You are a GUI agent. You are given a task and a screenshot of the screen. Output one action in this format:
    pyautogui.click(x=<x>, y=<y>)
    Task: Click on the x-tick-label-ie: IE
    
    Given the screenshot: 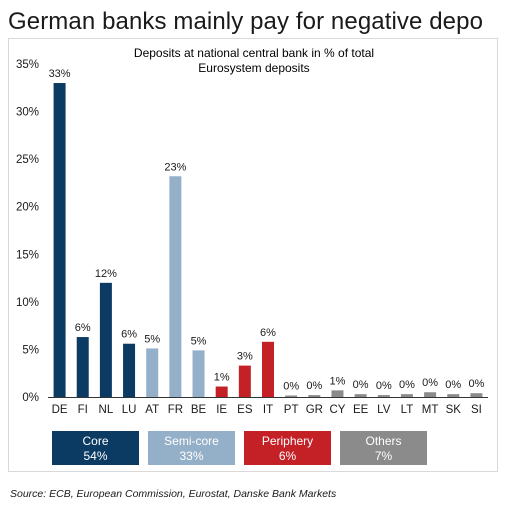 What is the action you would take?
    pyautogui.click(x=221, y=410)
    